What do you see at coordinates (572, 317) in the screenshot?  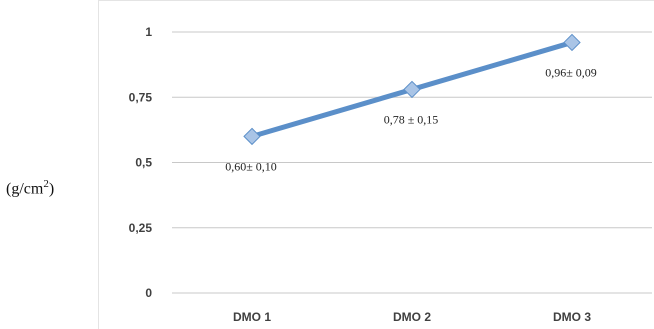 I see `x-tick-label: DMO 3` at bounding box center [572, 317].